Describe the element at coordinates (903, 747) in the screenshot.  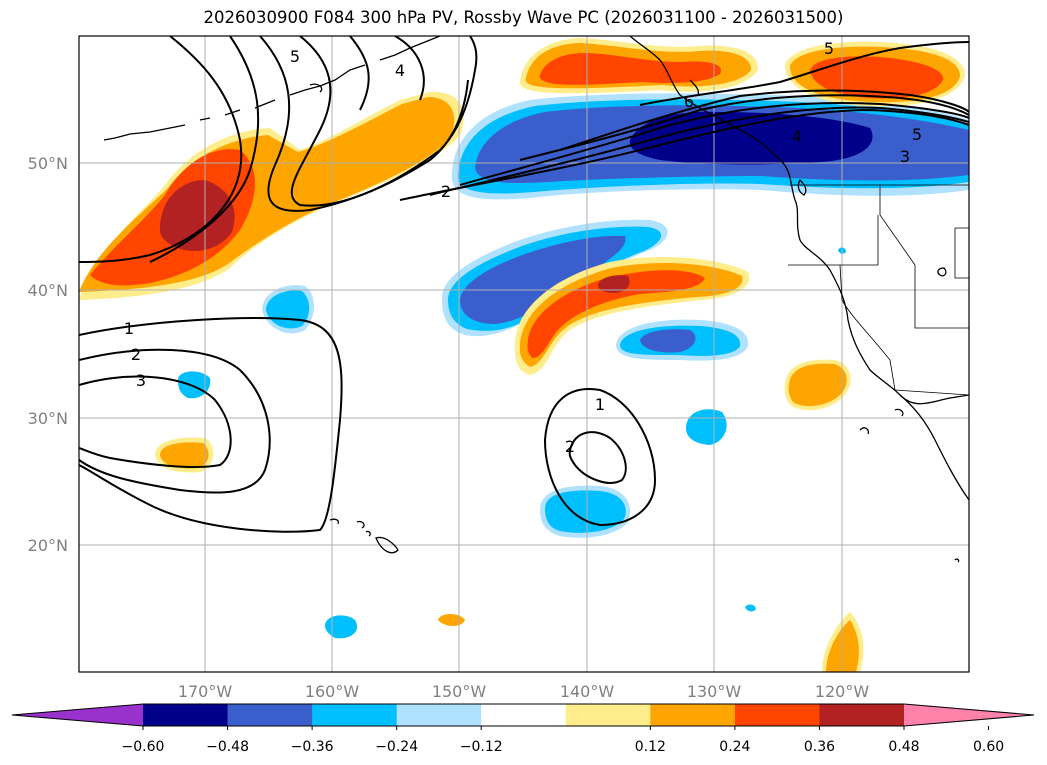
I see `colorbar-tick-label: 0.48` at that location.